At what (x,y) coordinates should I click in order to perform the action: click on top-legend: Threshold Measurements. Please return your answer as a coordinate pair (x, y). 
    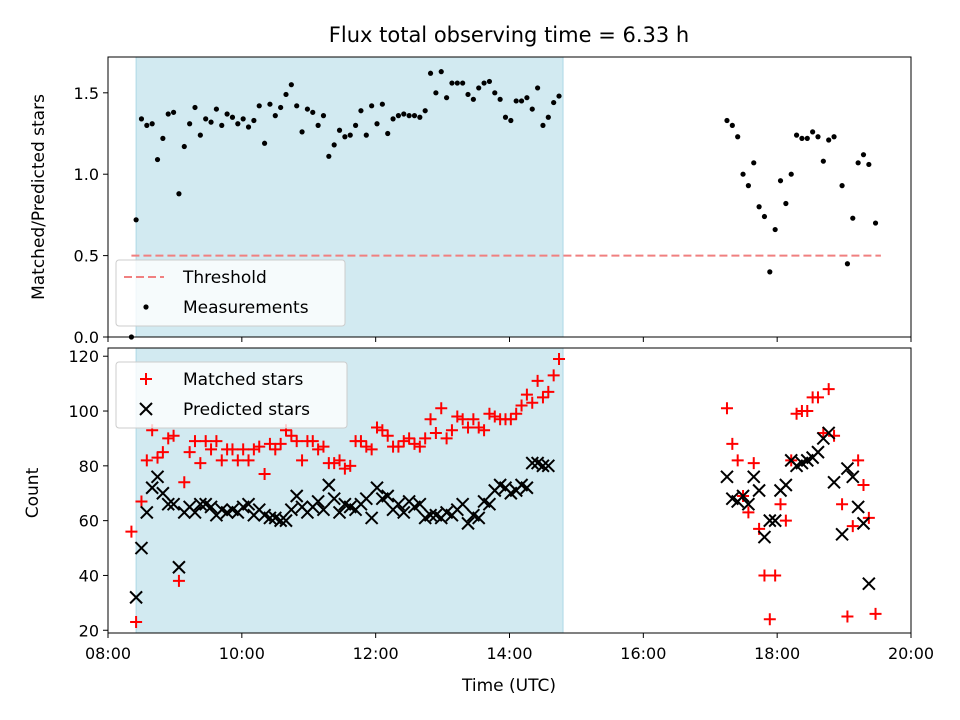
    Looking at the image, I should click on (230, 293).